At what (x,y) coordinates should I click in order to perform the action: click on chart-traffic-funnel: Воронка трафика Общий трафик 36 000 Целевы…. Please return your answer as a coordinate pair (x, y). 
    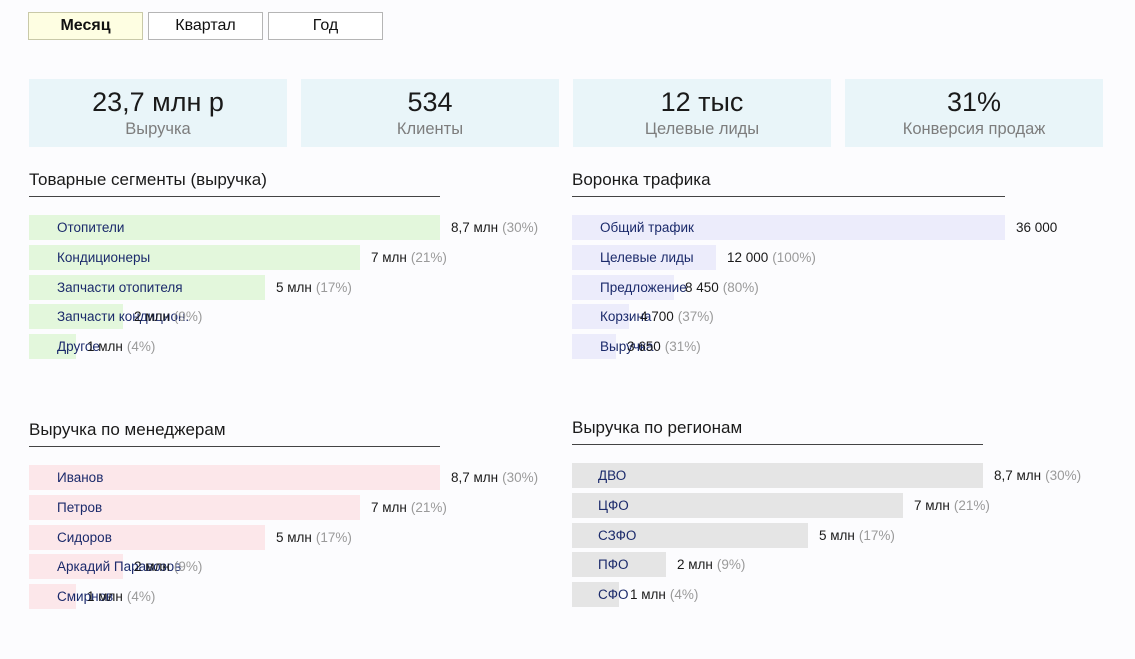
    Looking at the image, I should click on (842, 270).